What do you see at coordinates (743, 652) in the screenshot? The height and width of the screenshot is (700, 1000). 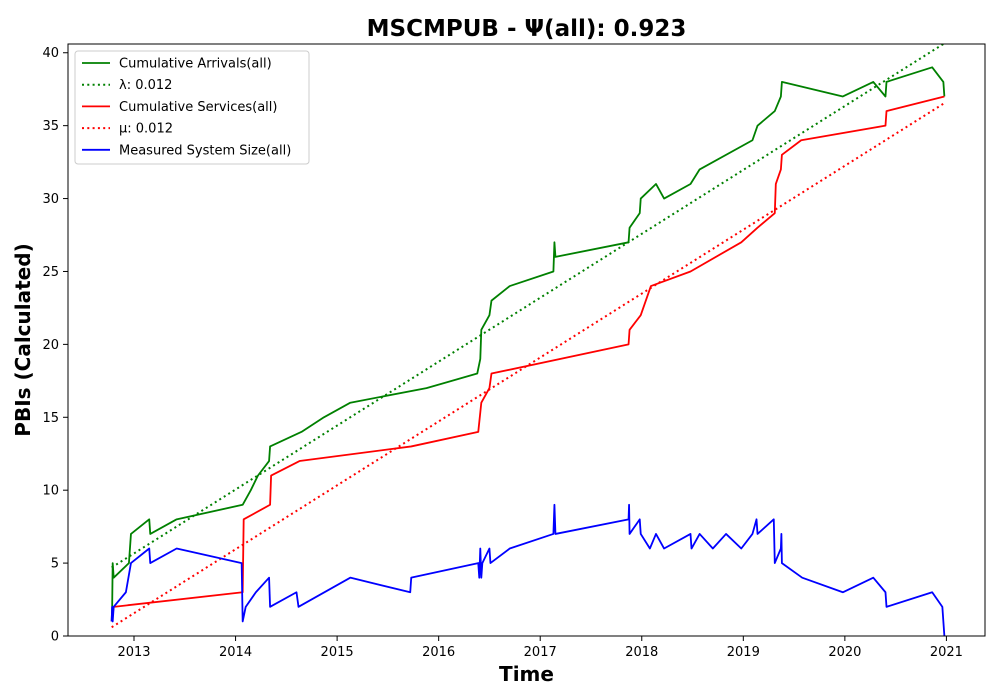 I see `x-tick-label: 2019` at bounding box center [743, 652].